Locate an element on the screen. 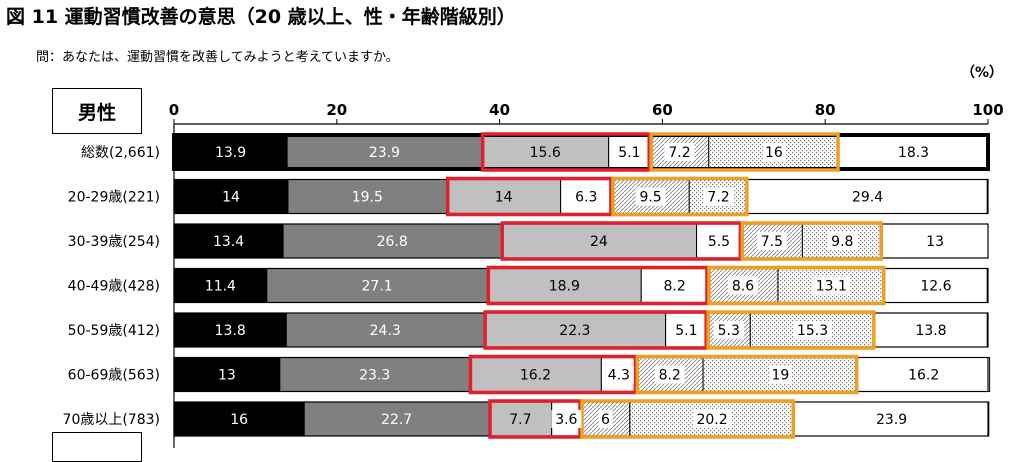 Image resolution: width=1015 pixels, height=462 pixels. data-label: 4.3 is located at coordinates (619, 376).